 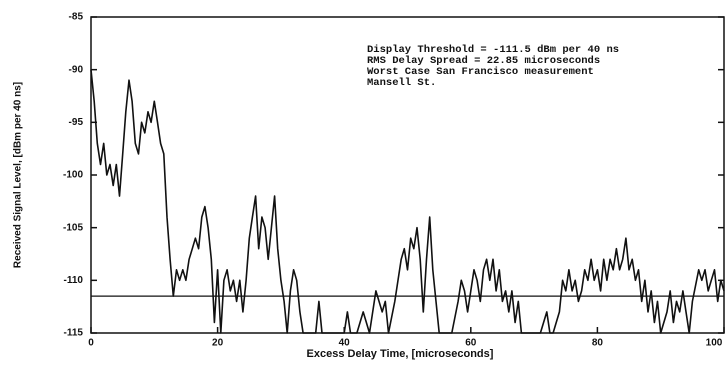 What do you see at coordinates (18, 175) in the screenshot?
I see `y-axis-label: Received Signal Level, [dBm per 40 ns]` at bounding box center [18, 175].